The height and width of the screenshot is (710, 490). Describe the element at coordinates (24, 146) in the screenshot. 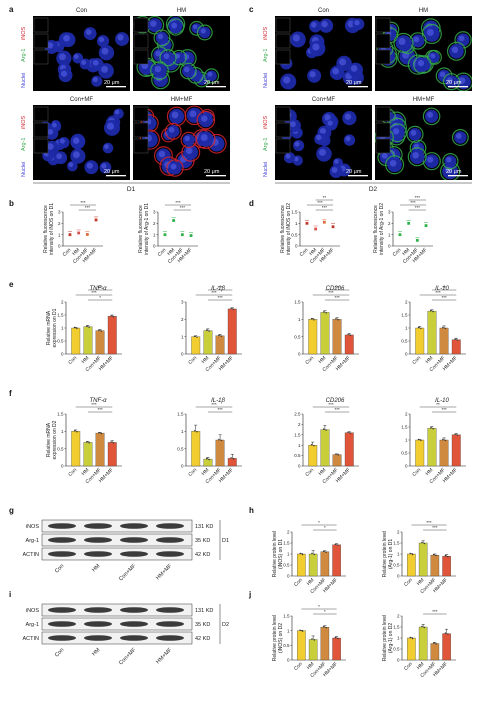

I see `marker-labels-bottom: iNOS Arg-1 Nuclei` at that location.